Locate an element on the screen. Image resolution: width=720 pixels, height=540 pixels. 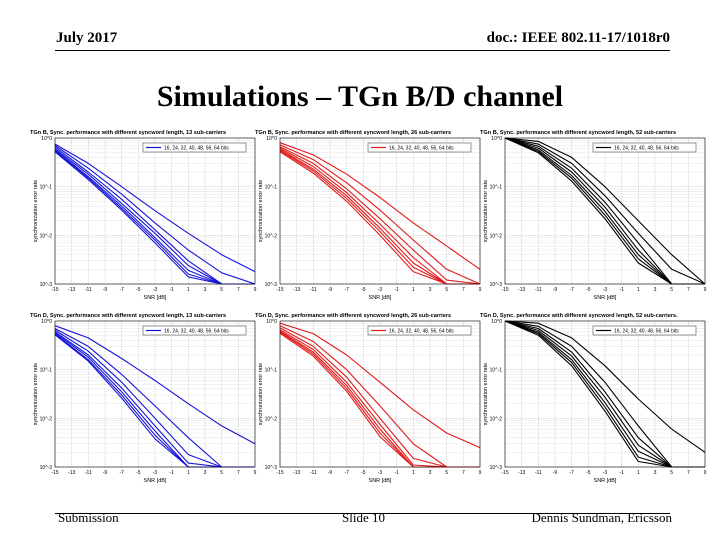
footer-rule is located at coordinates (362, 513).